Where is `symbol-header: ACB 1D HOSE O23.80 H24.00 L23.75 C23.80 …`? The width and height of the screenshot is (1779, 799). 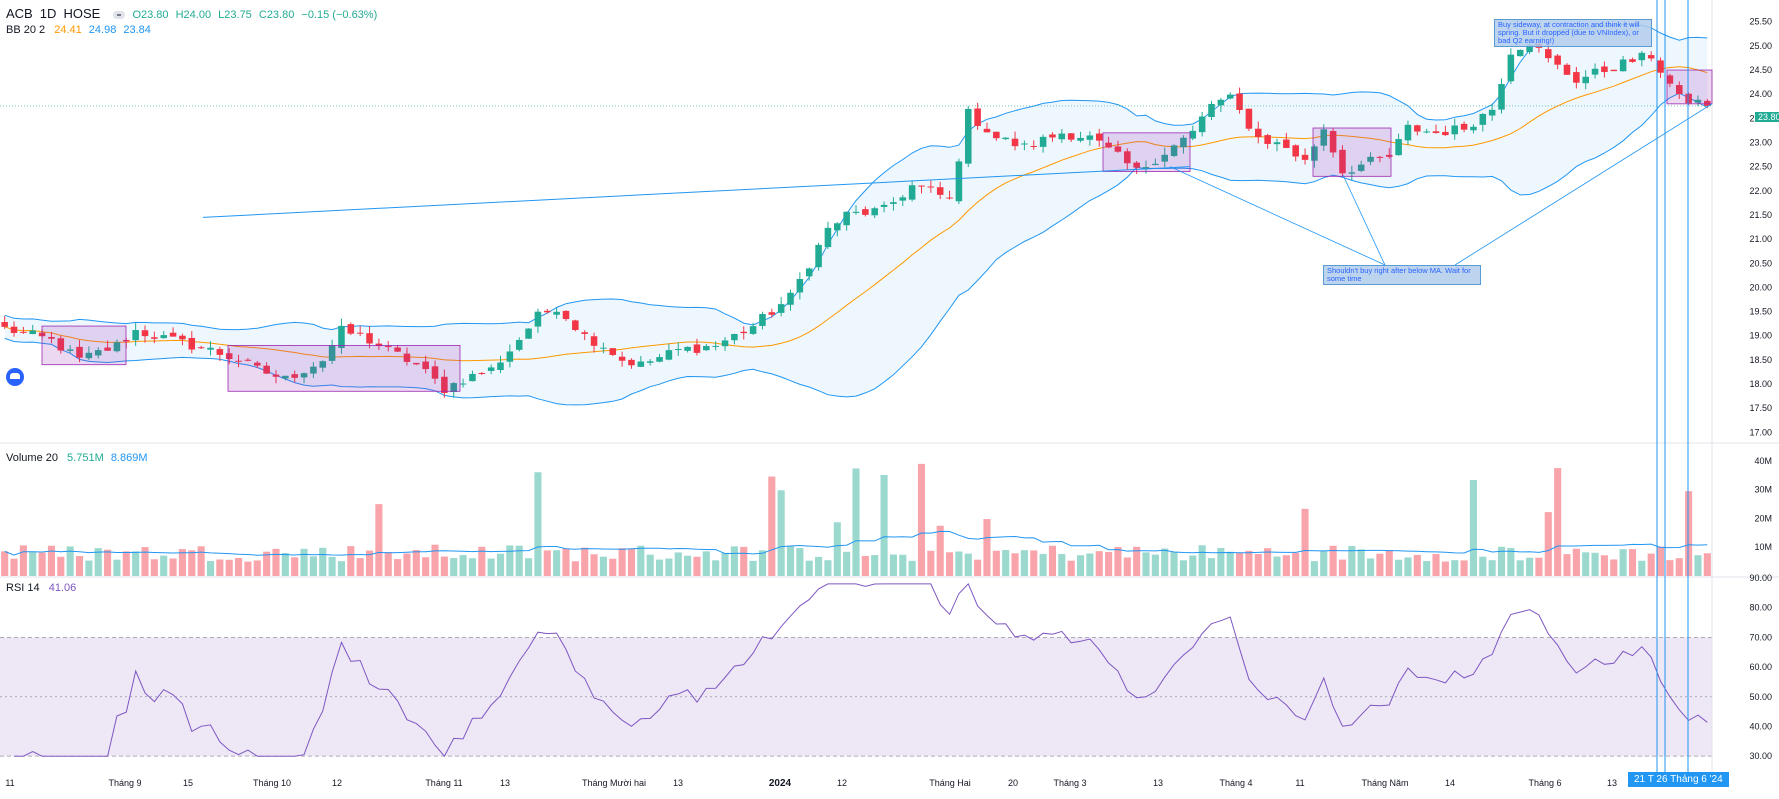
symbol-header: ACB 1D HOSE O23.80 H24.00 L23.75 C23.80 … is located at coordinates (193, 13).